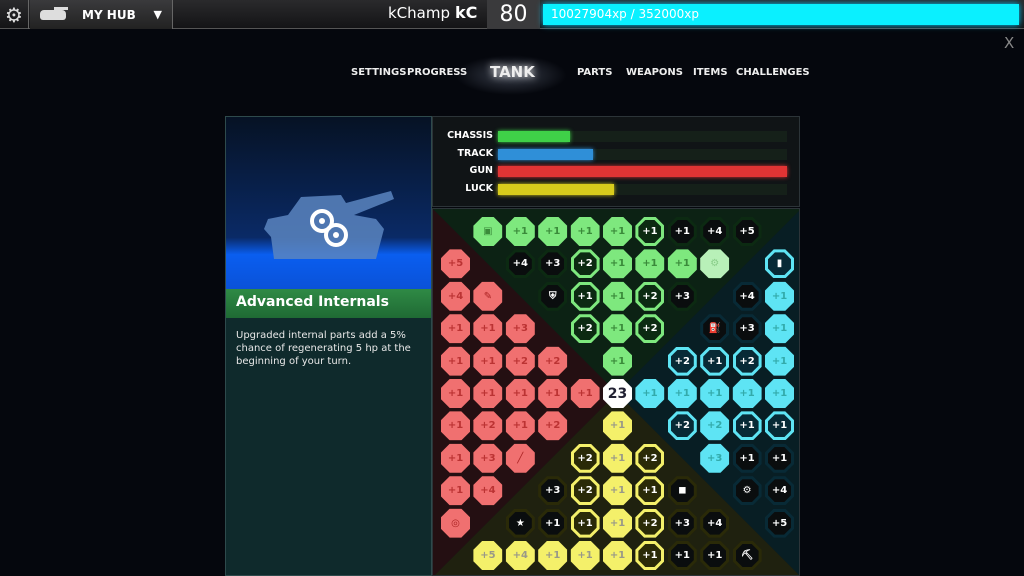 This screenshot has width=1024, height=576. What do you see at coordinates (379, 72) in the screenshot?
I see `tab-settings: SETTINGS` at bounding box center [379, 72].